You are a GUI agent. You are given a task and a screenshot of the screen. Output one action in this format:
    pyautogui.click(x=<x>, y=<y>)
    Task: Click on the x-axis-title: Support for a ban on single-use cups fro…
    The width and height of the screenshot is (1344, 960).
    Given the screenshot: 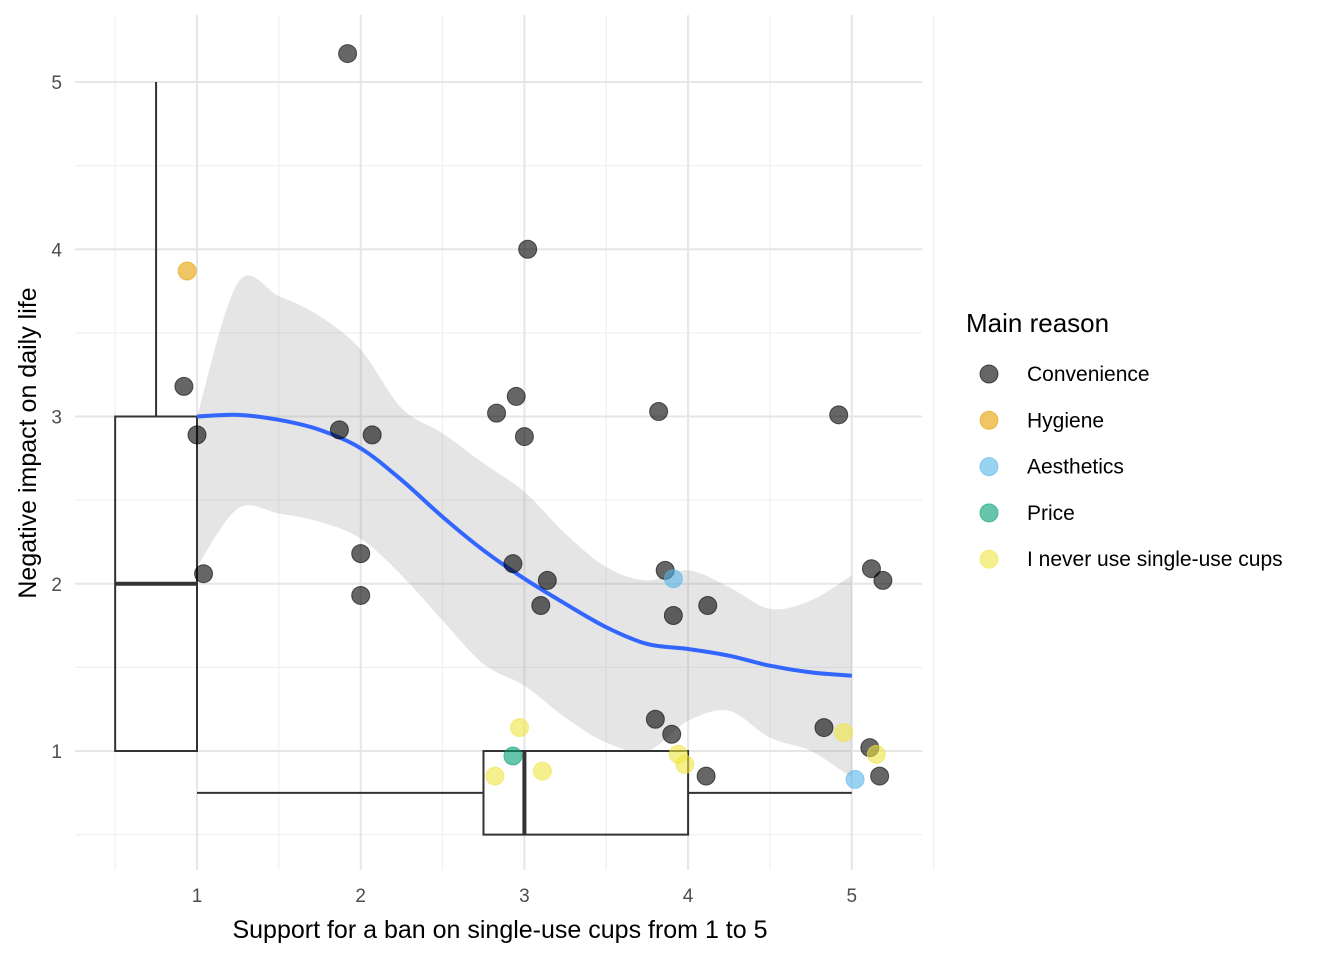 What is the action you would take?
    pyautogui.click(x=499, y=930)
    